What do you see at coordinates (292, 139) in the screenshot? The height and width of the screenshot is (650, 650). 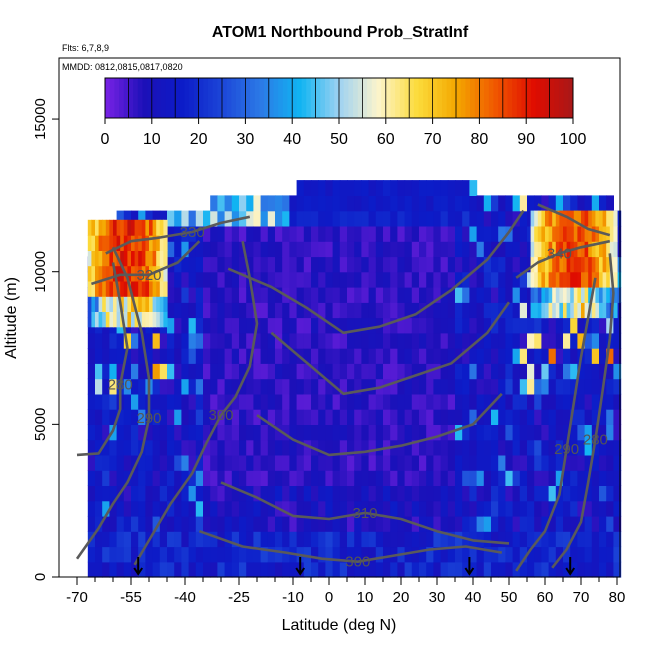 I see `colorbar-tick-label: 40` at bounding box center [292, 139].